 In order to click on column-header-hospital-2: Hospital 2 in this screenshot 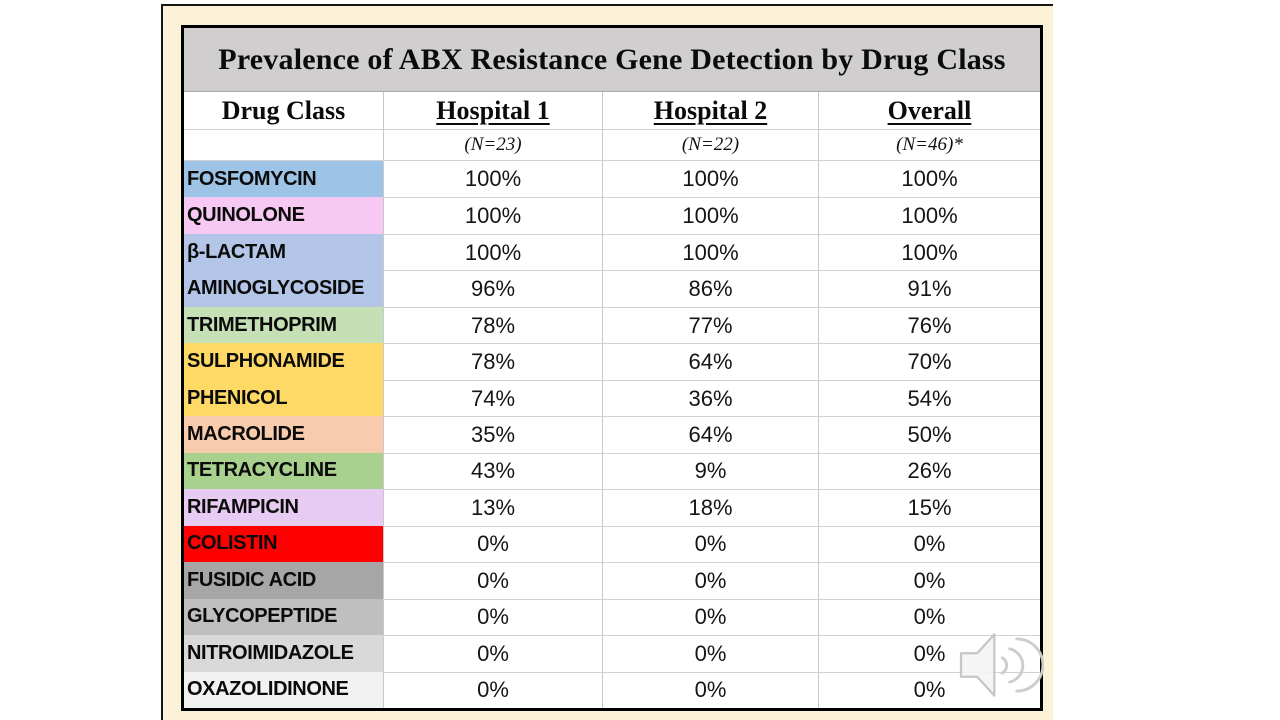, I will do `click(710, 110)`.